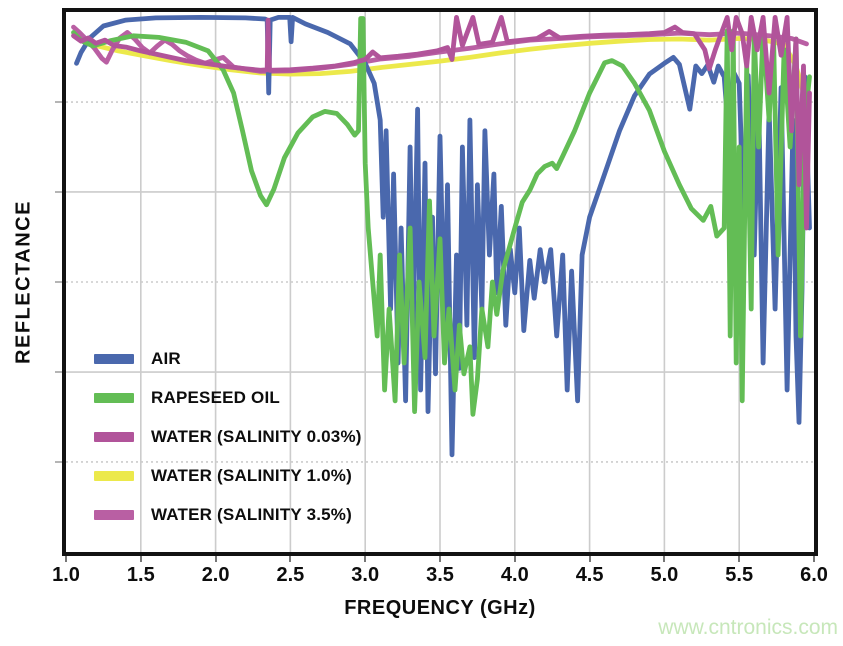 Image resolution: width=843 pixels, height=646 pixels. Describe the element at coordinates (215, 575) in the screenshot. I see `x-tick-label: 2.0` at that location.